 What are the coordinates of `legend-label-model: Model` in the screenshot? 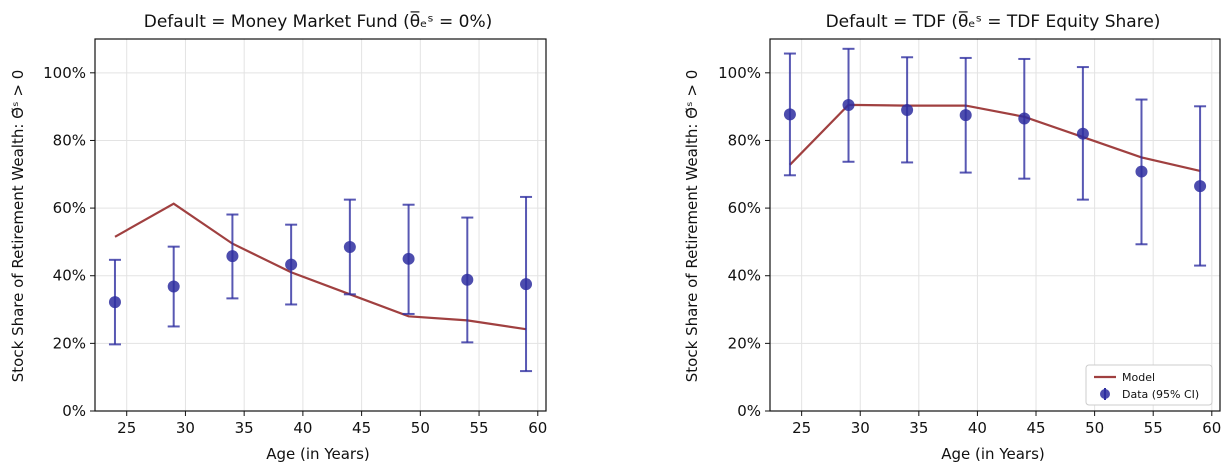 It's located at (1138, 377).